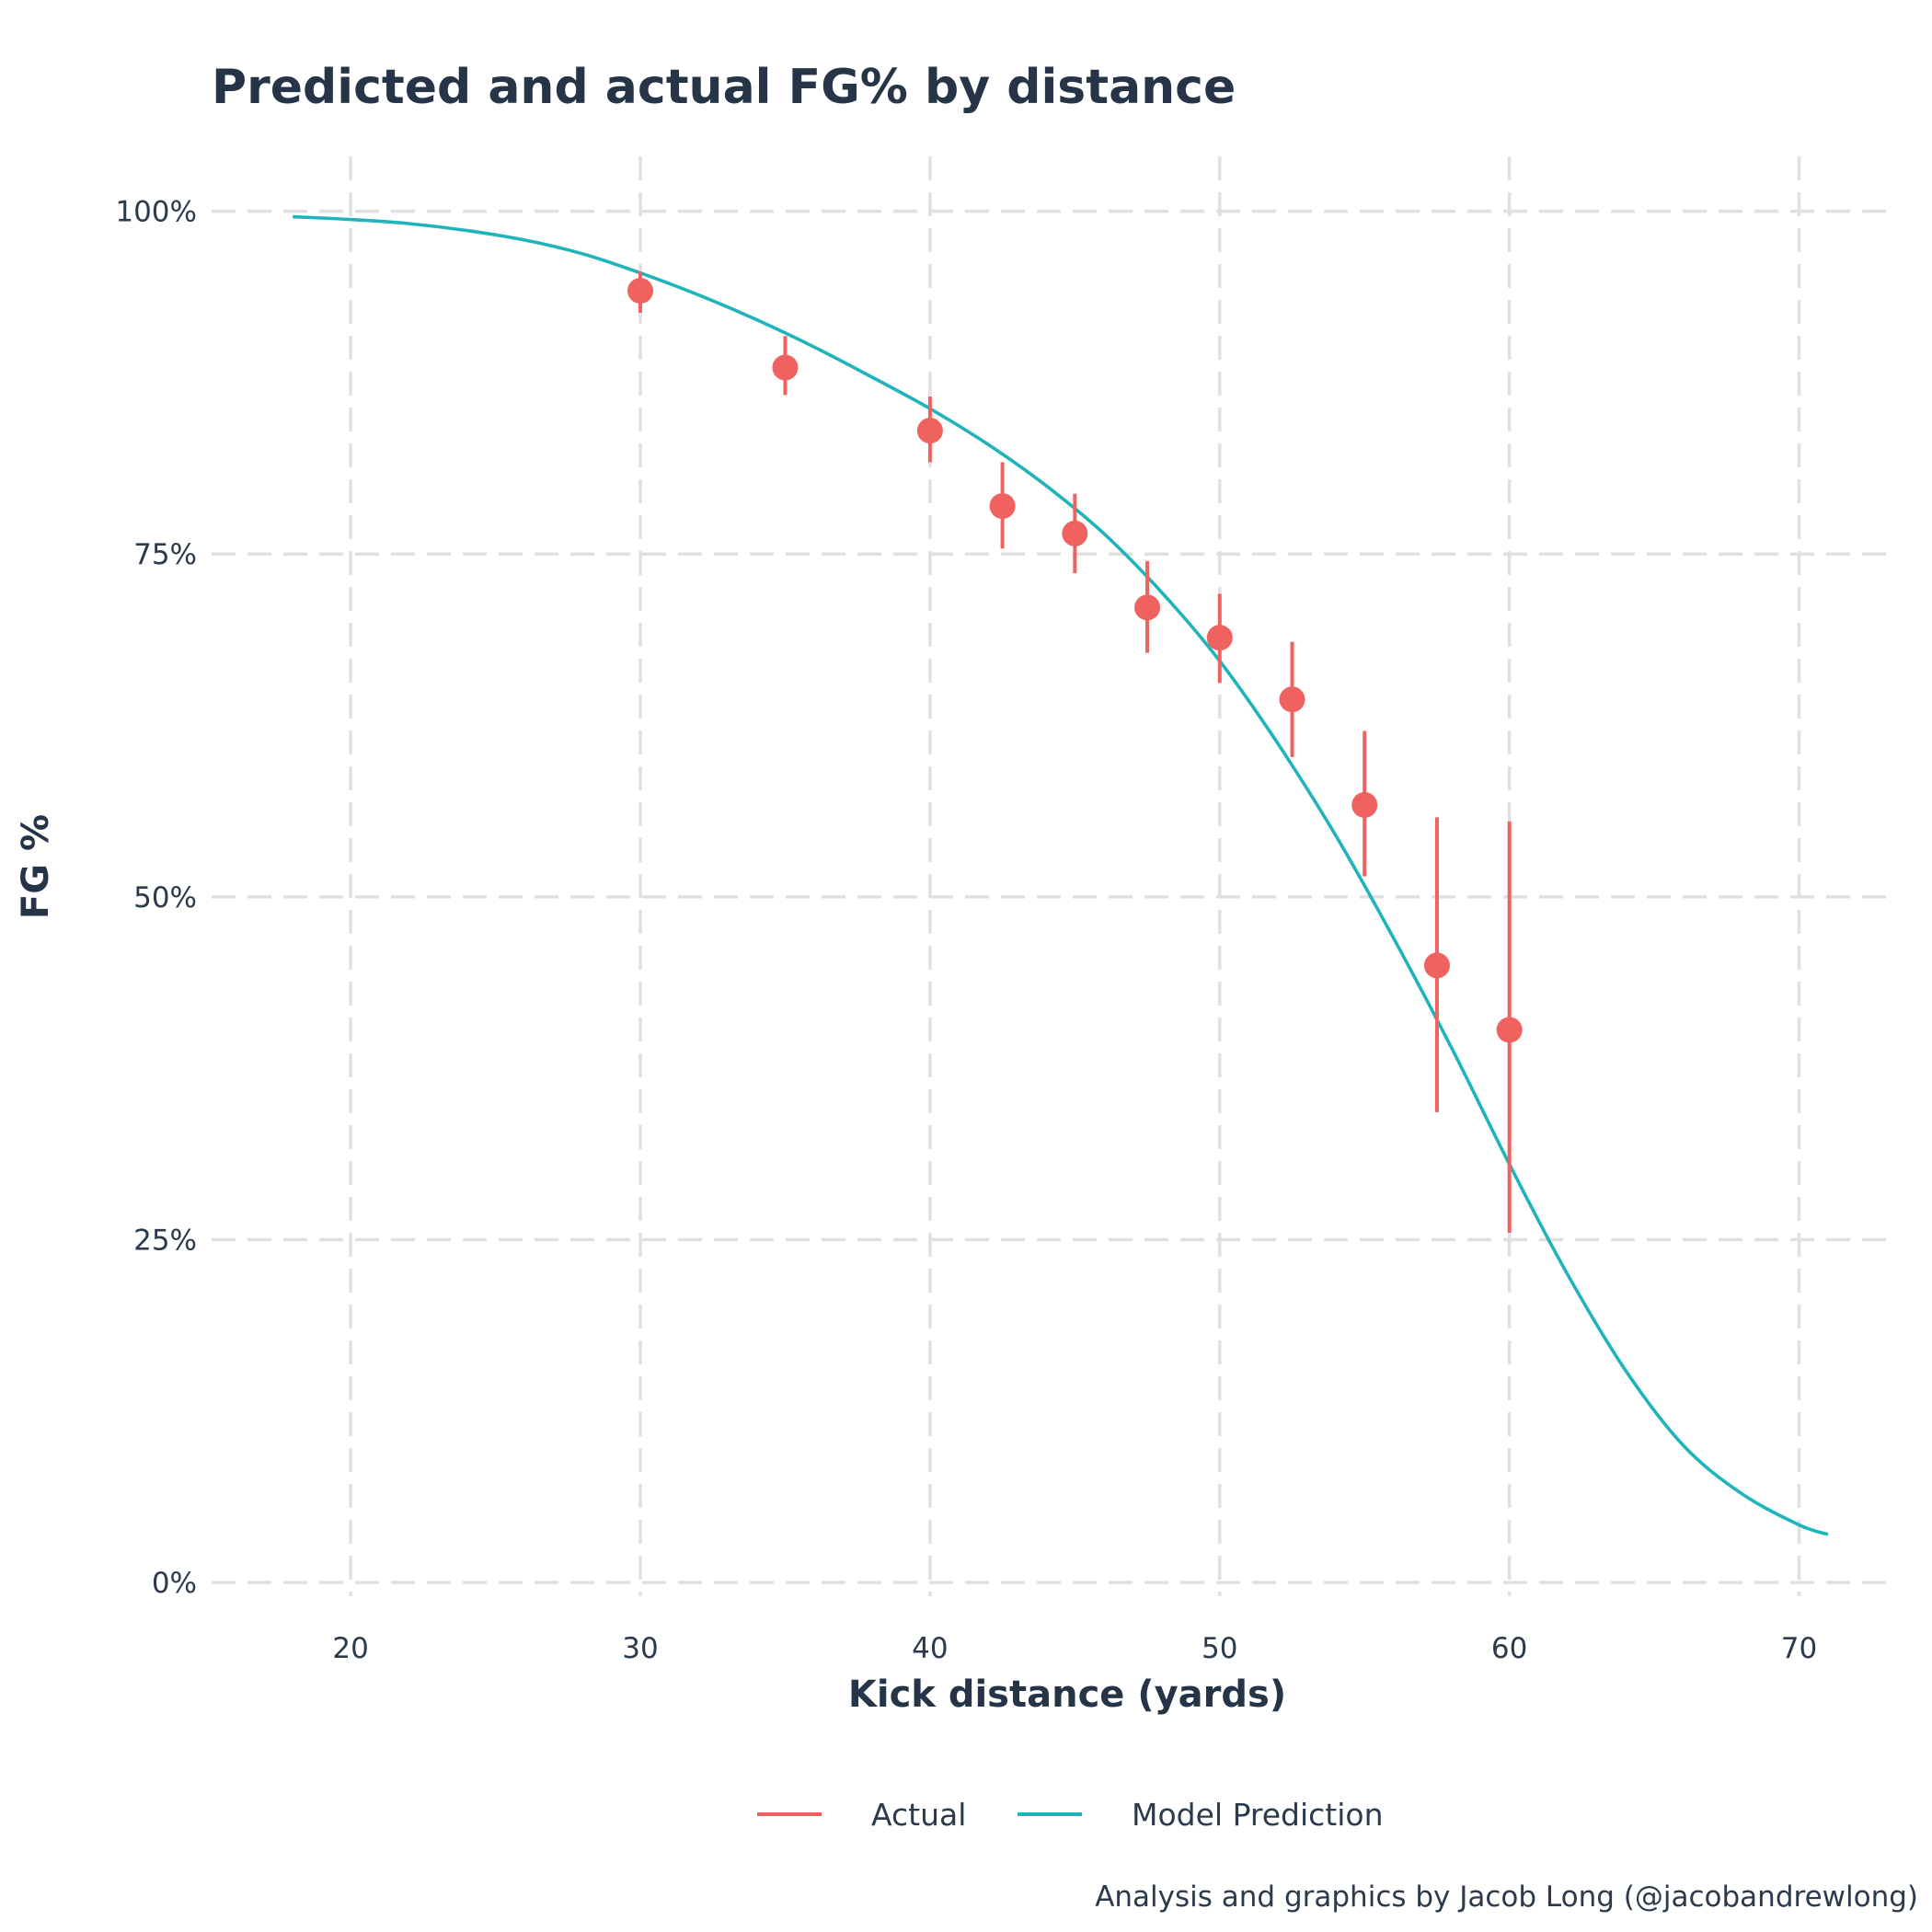  What do you see at coordinates (1258, 1815) in the screenshot?
I see `legend-label-model-prediction: Model Prediction` at bounding box center [1258, 1815].